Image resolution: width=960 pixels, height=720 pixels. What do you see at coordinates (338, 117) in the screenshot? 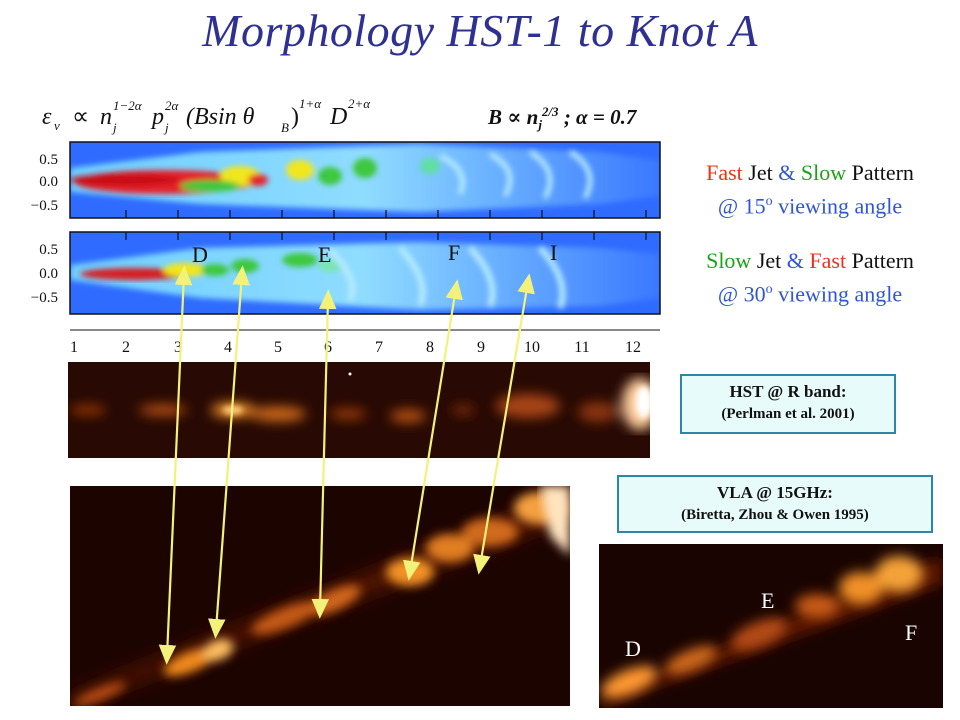
I see `formula-d: D` at bounding box center [338, 117].